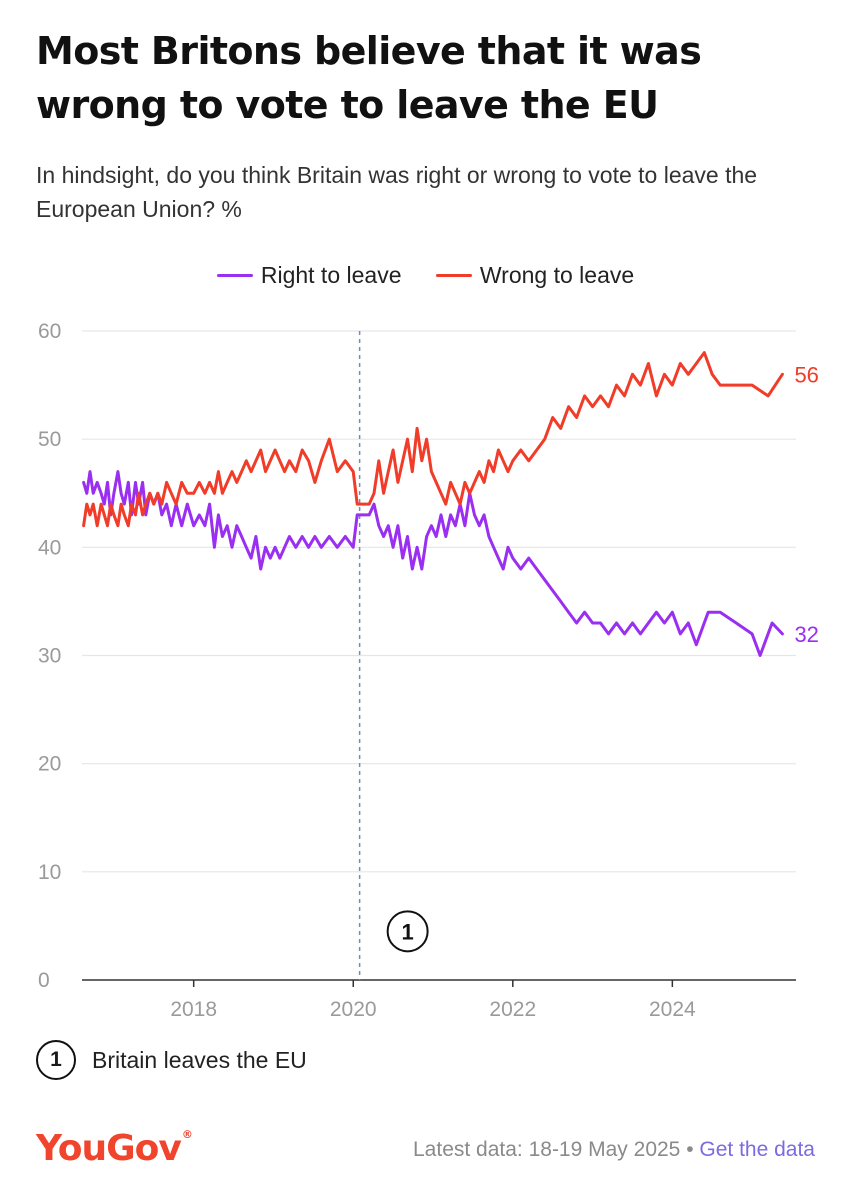  What do you see at coordinates (425, 272) in the screenshot?
I see `chart-legend: Right to leave Wrong to leave` at bounding box center [425, 272].